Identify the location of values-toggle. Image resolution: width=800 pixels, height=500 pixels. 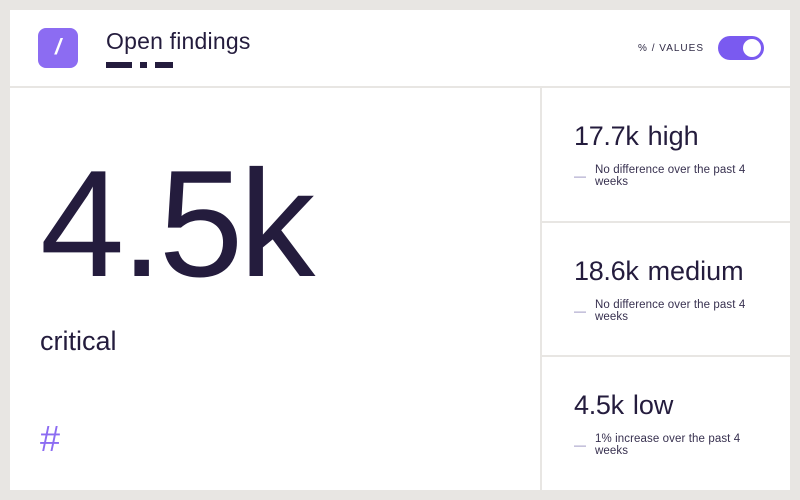
(741, 48).